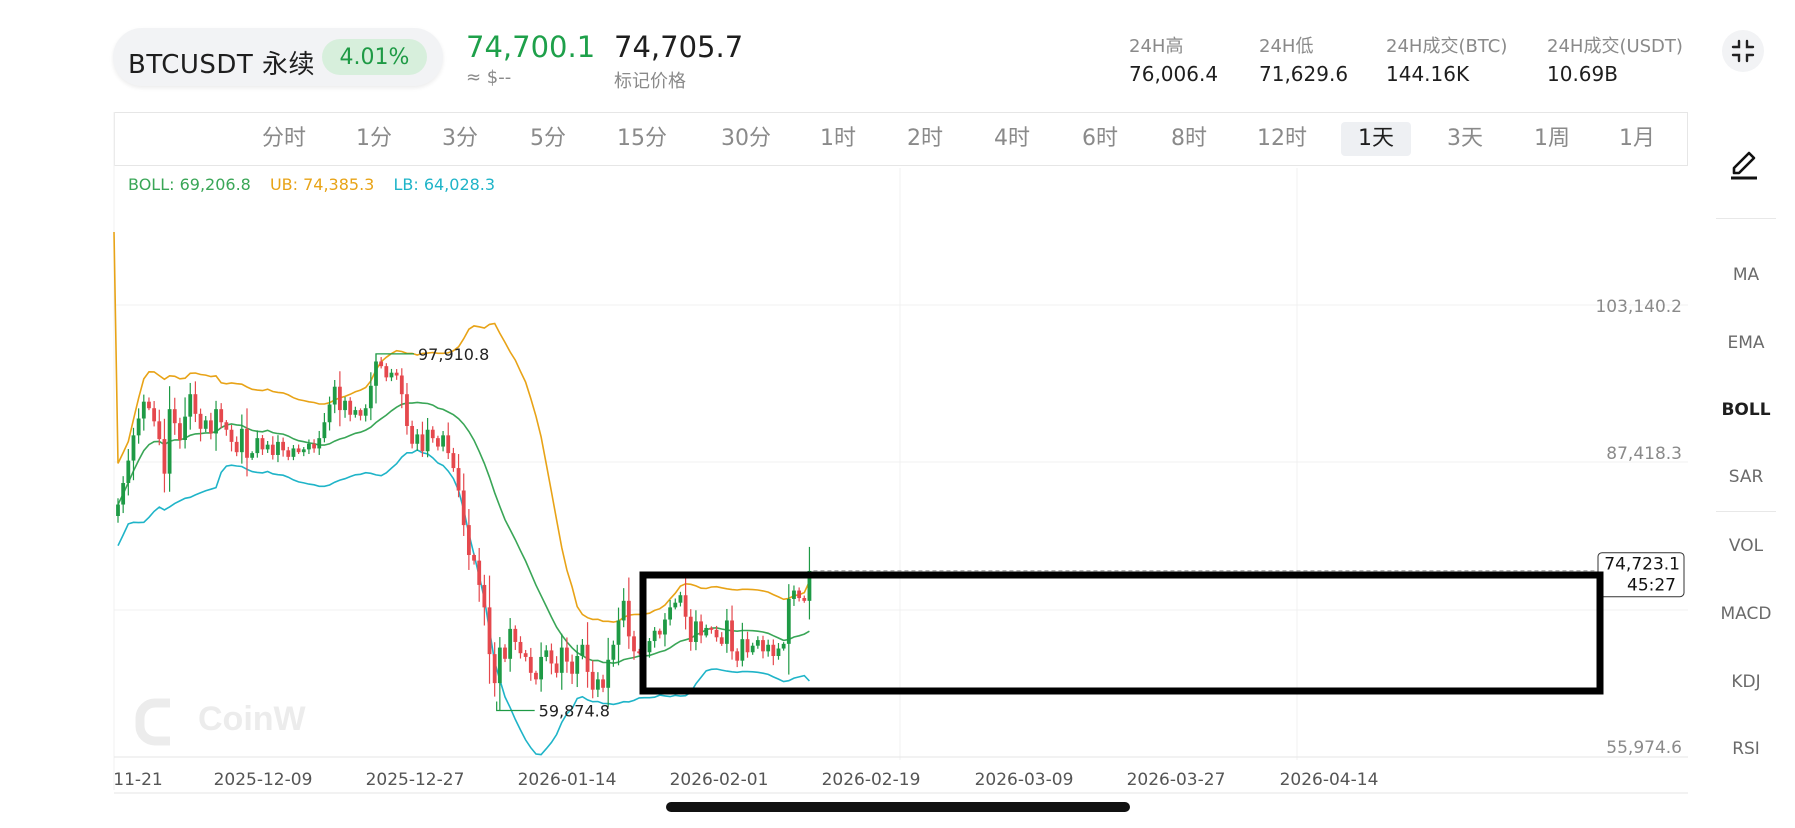 The width and height of the screenshot is (1795, 828). I want to click on legend-lb: LB: 64,028.3, so click(444, 184).